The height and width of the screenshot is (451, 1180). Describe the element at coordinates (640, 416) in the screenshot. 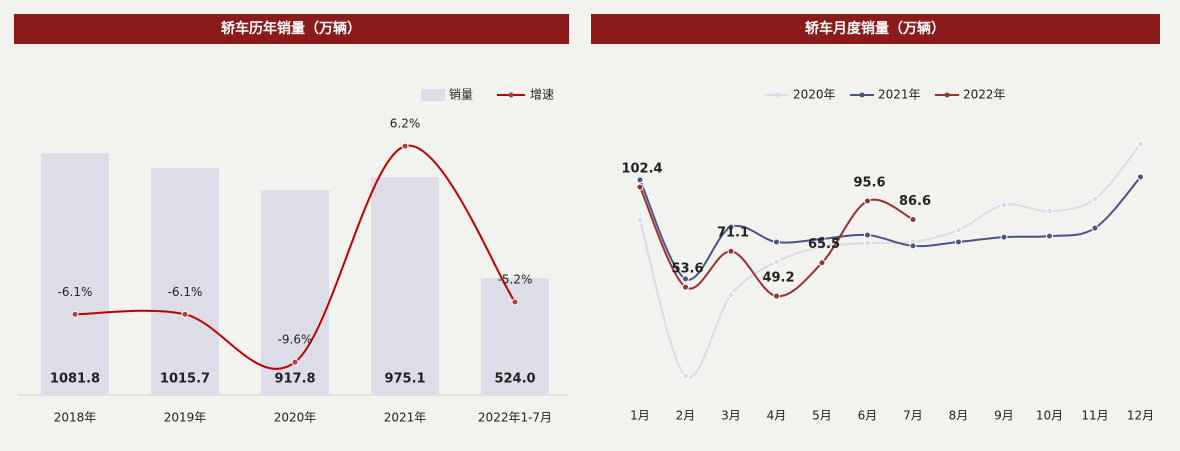

I see `x-tick-label: 1月` at that location.